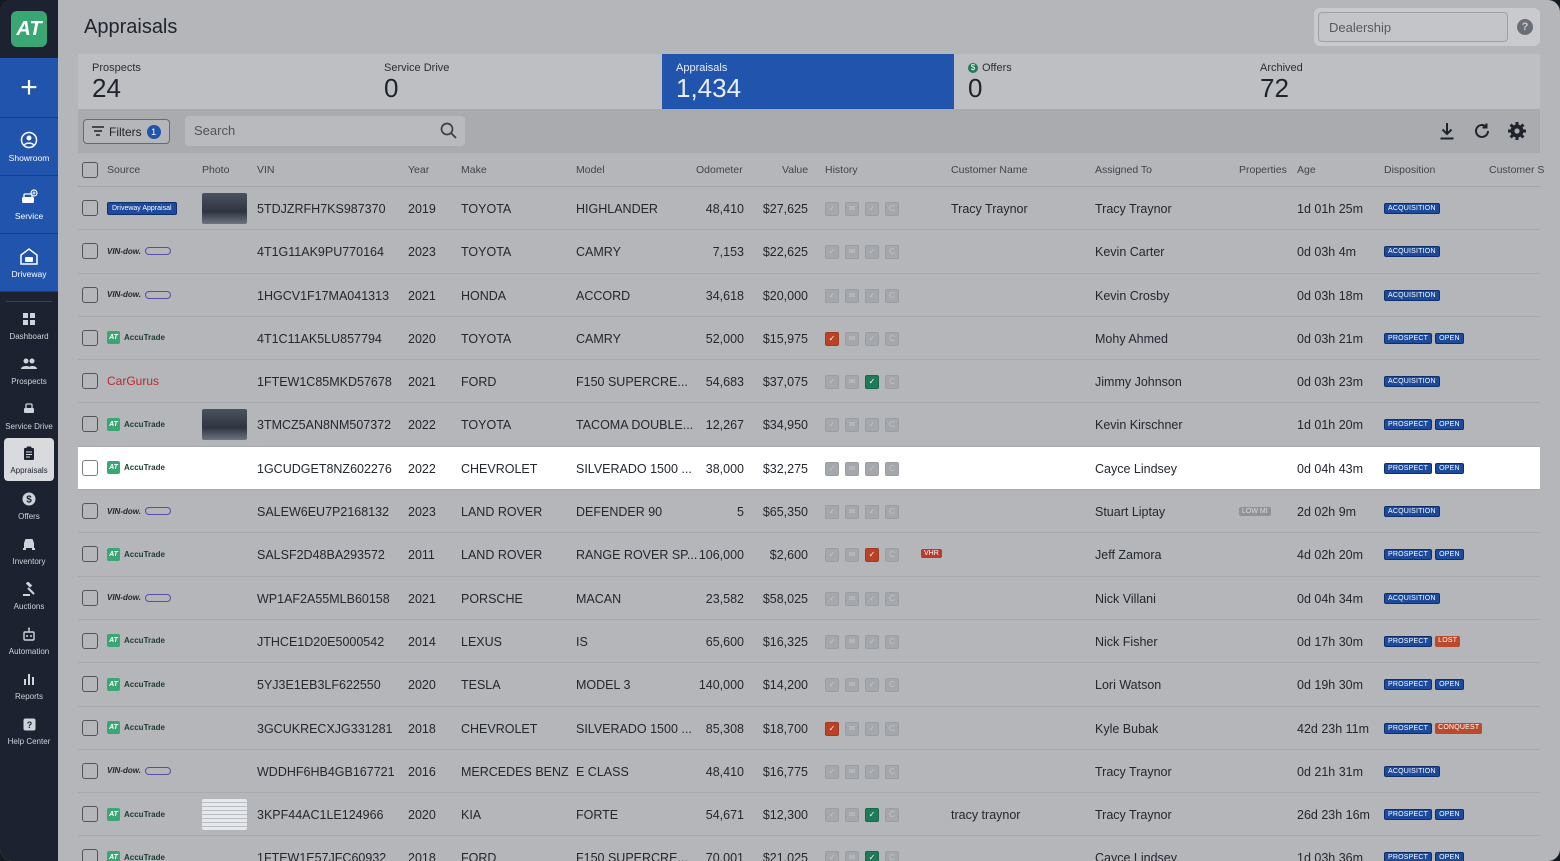  I want to click on vin-cell: SALEW6EU7P2168132, so click(323, 512).